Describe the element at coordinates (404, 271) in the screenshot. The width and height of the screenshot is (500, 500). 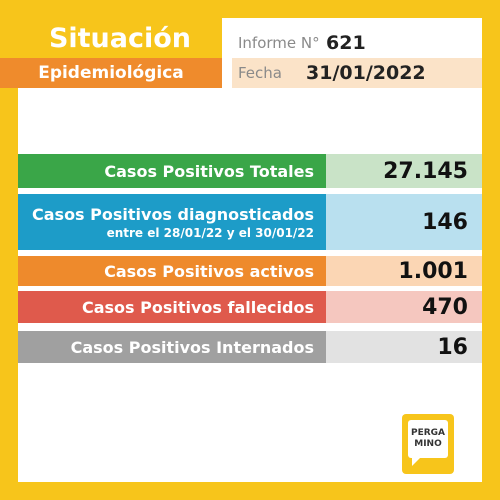
I see `stat-value-active: 1.001` at that location.